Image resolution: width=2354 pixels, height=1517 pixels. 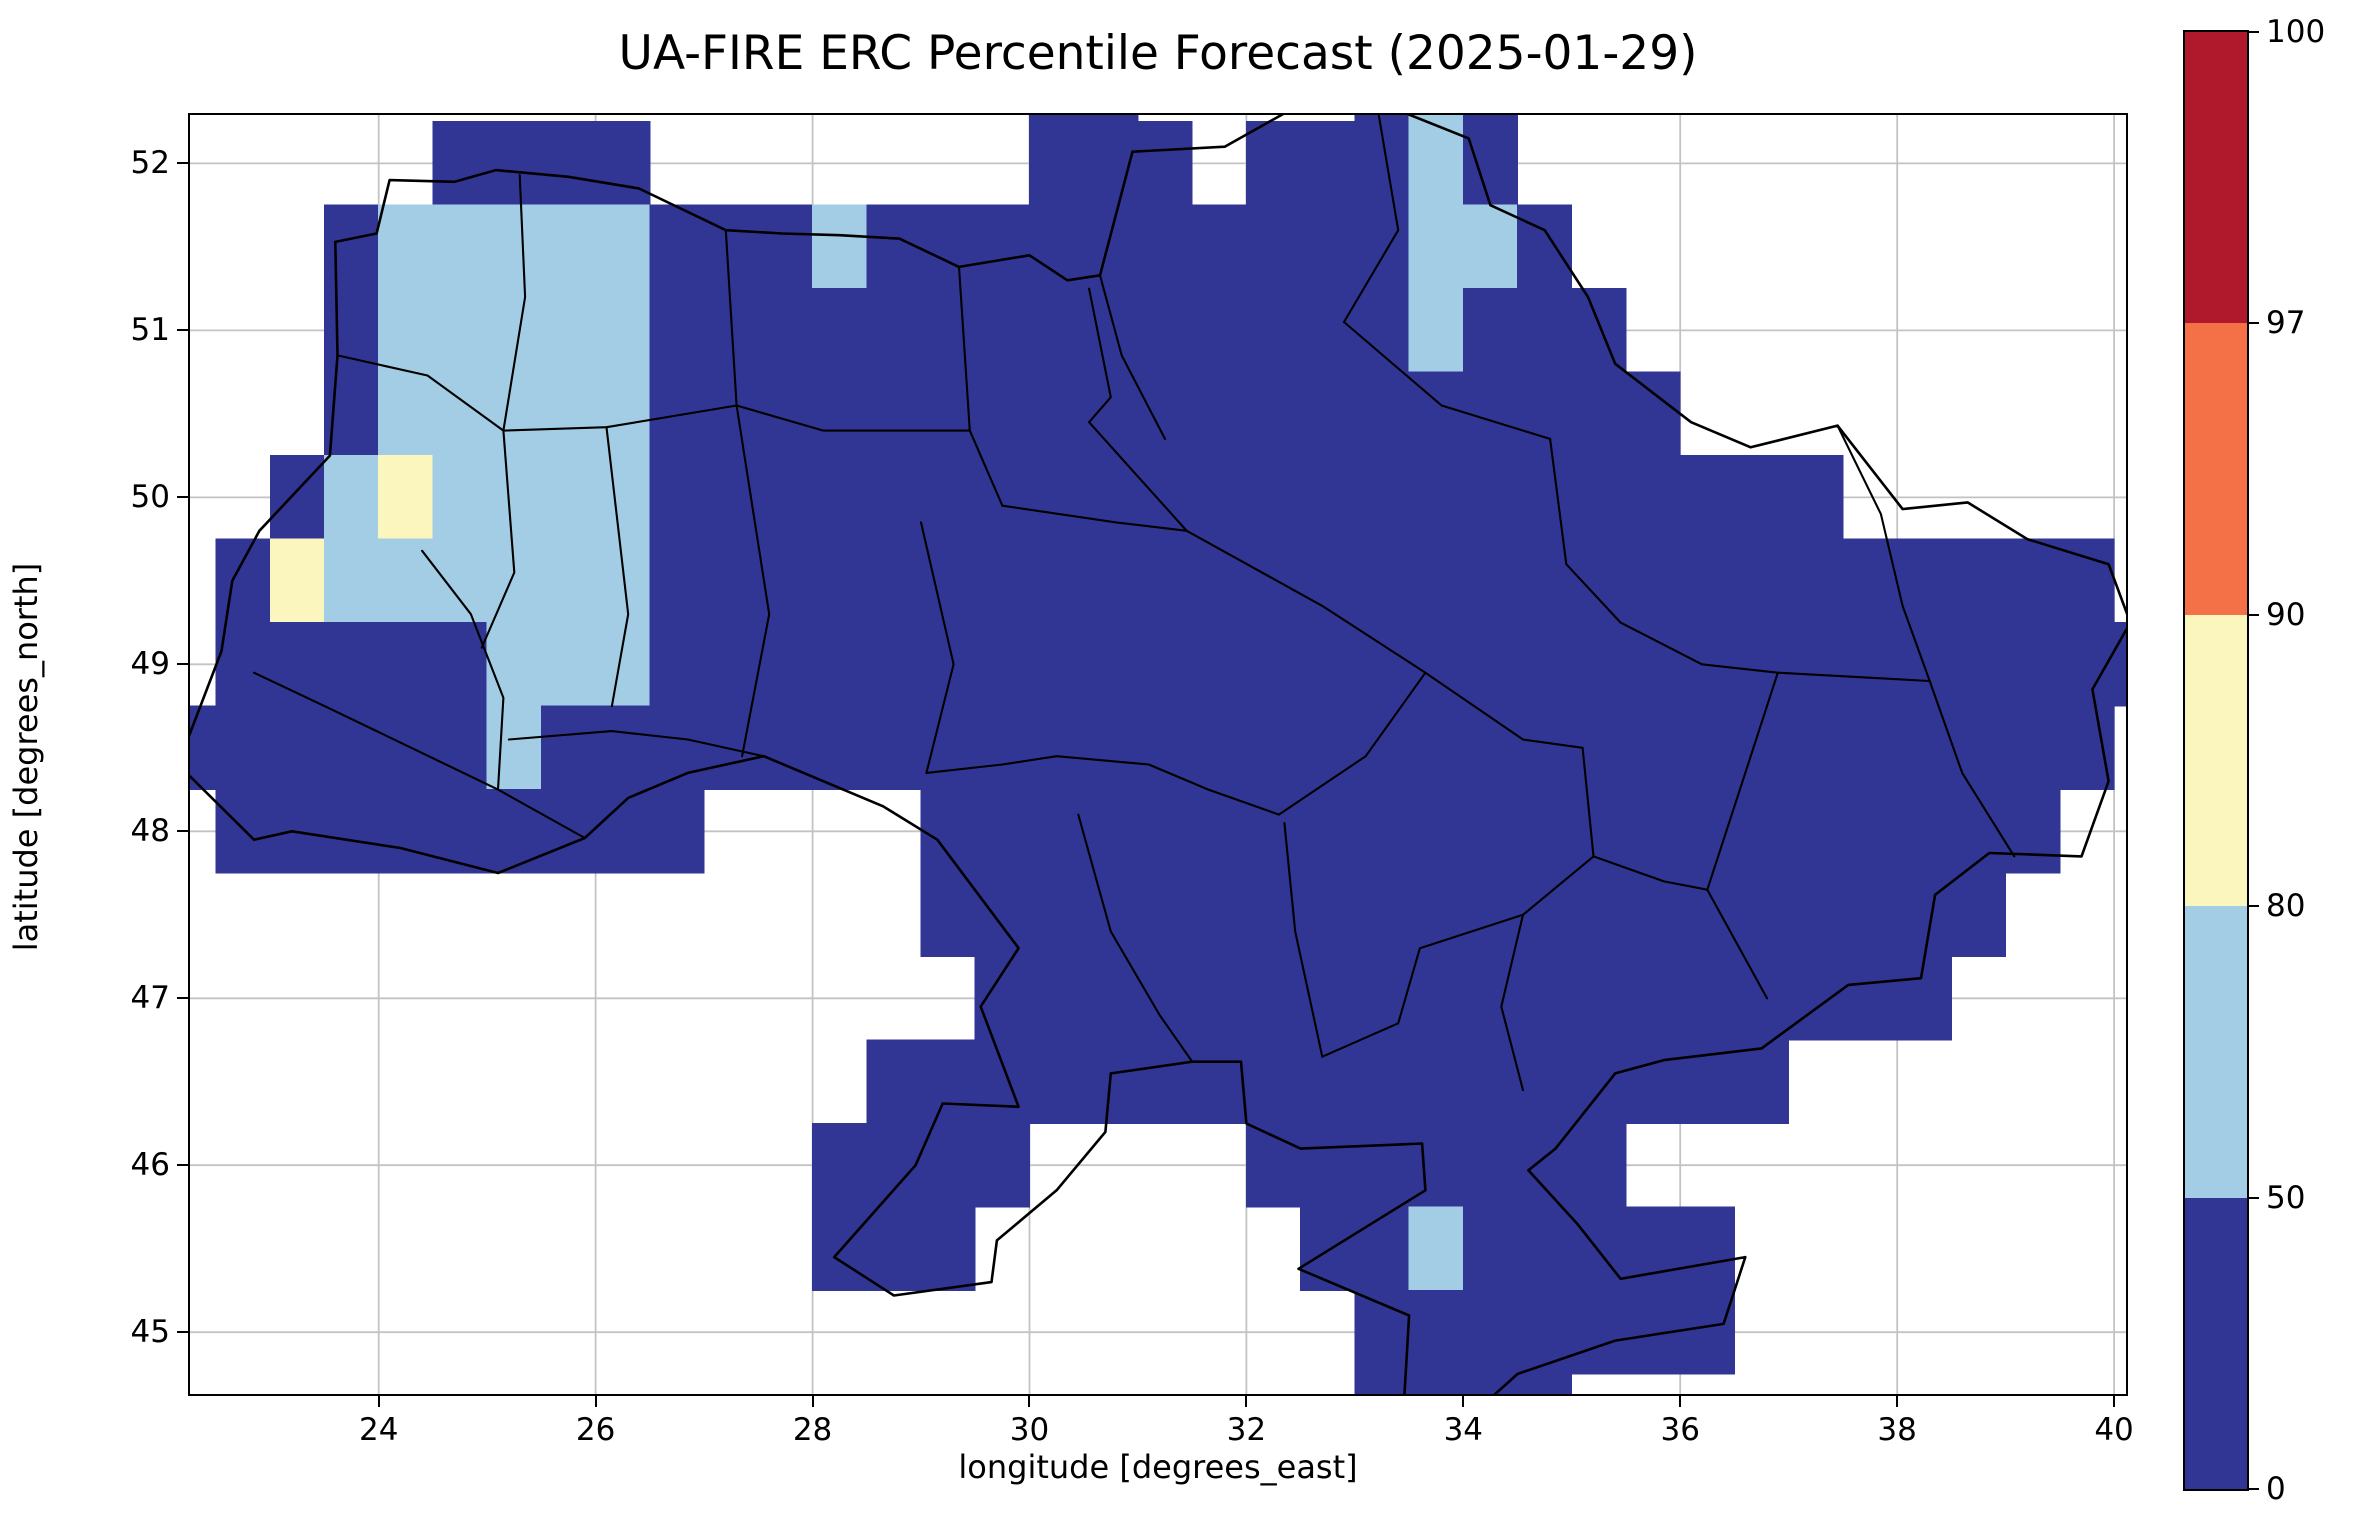 I want to click on y-tick-label: 50, so click(x=150, y=497).